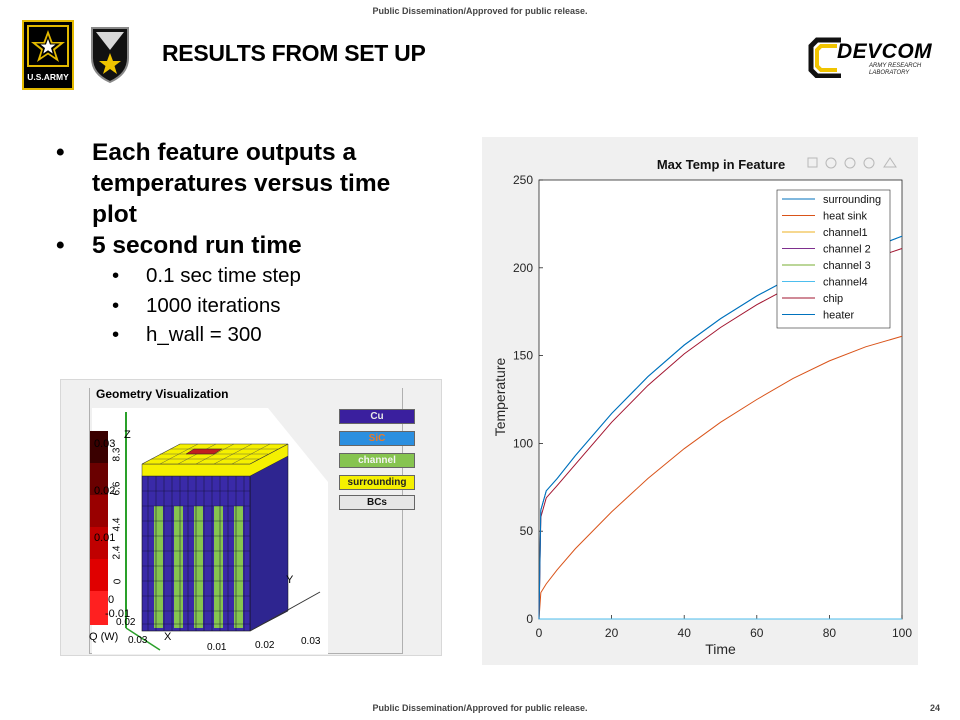  What do you see at coordinates (377, 416) in the screenshot?
I see `legend-button-cu: Cu` at bounding box center [377, 416].